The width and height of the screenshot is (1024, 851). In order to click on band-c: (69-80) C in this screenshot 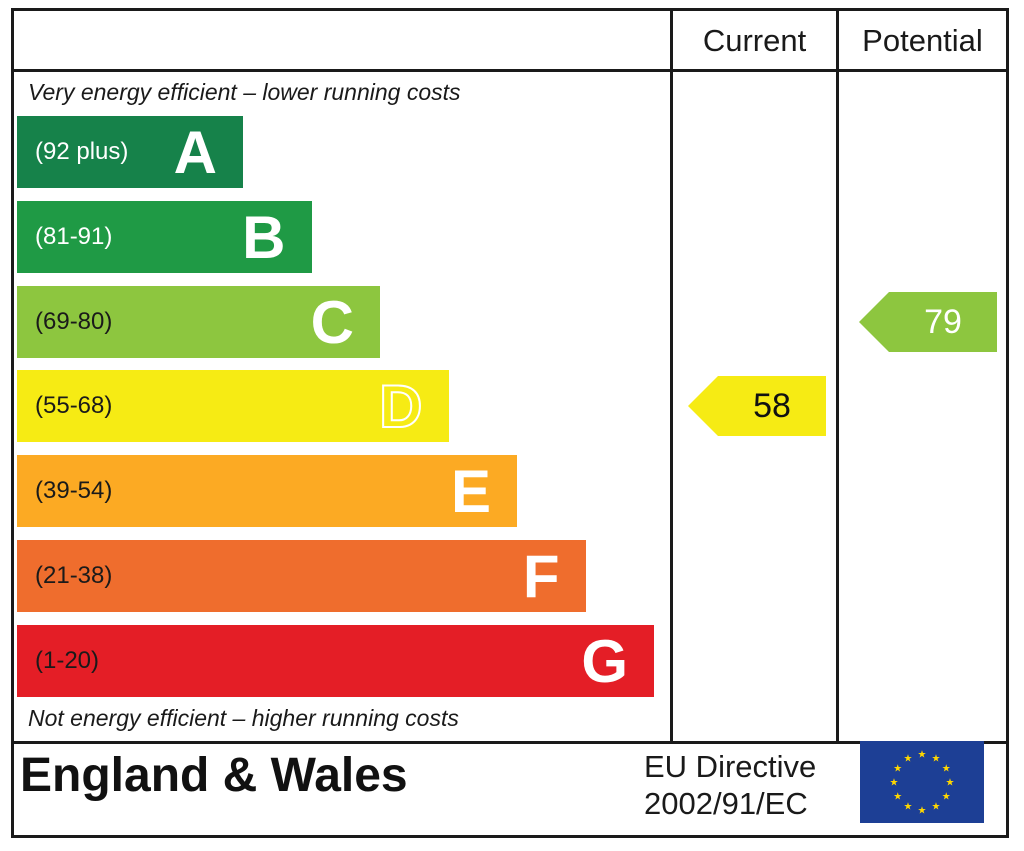, I will do `click(198, 321)`.